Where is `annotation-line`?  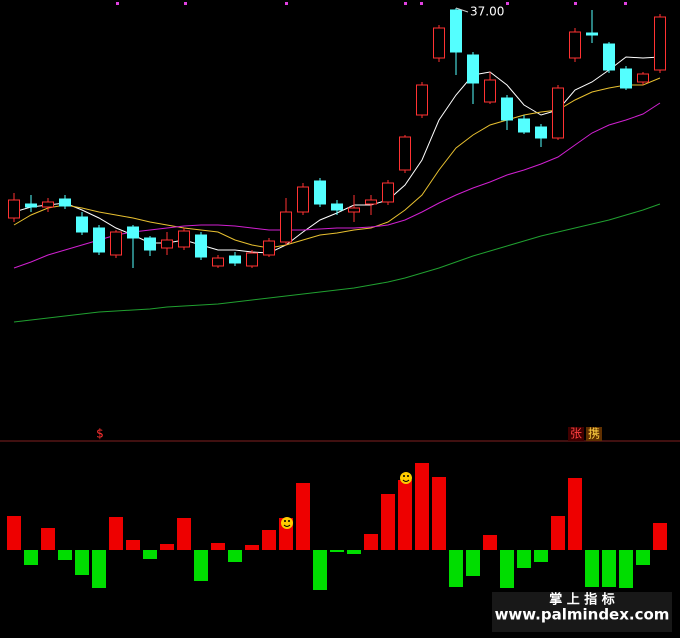
annotation-line is located at coordinates (462, 10).